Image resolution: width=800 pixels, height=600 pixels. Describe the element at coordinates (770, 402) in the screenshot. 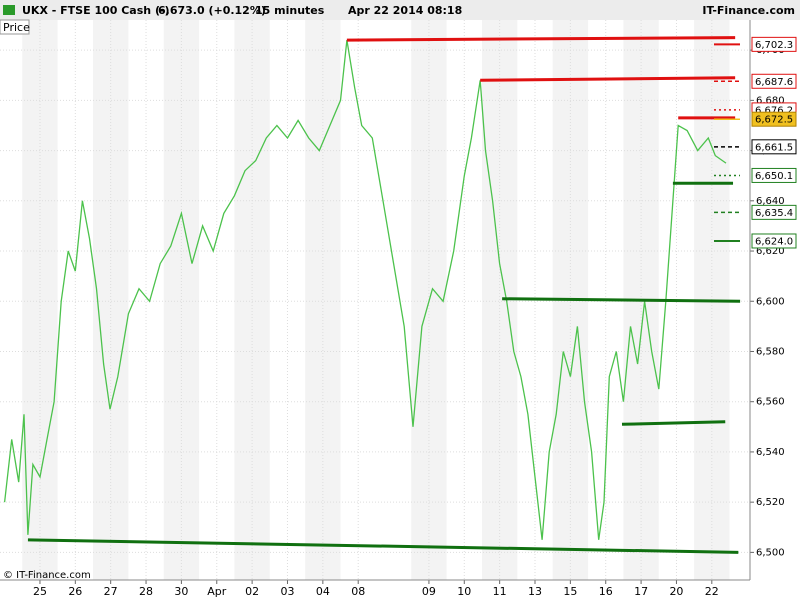

I see `y-tick-label: 6,560` at that location.